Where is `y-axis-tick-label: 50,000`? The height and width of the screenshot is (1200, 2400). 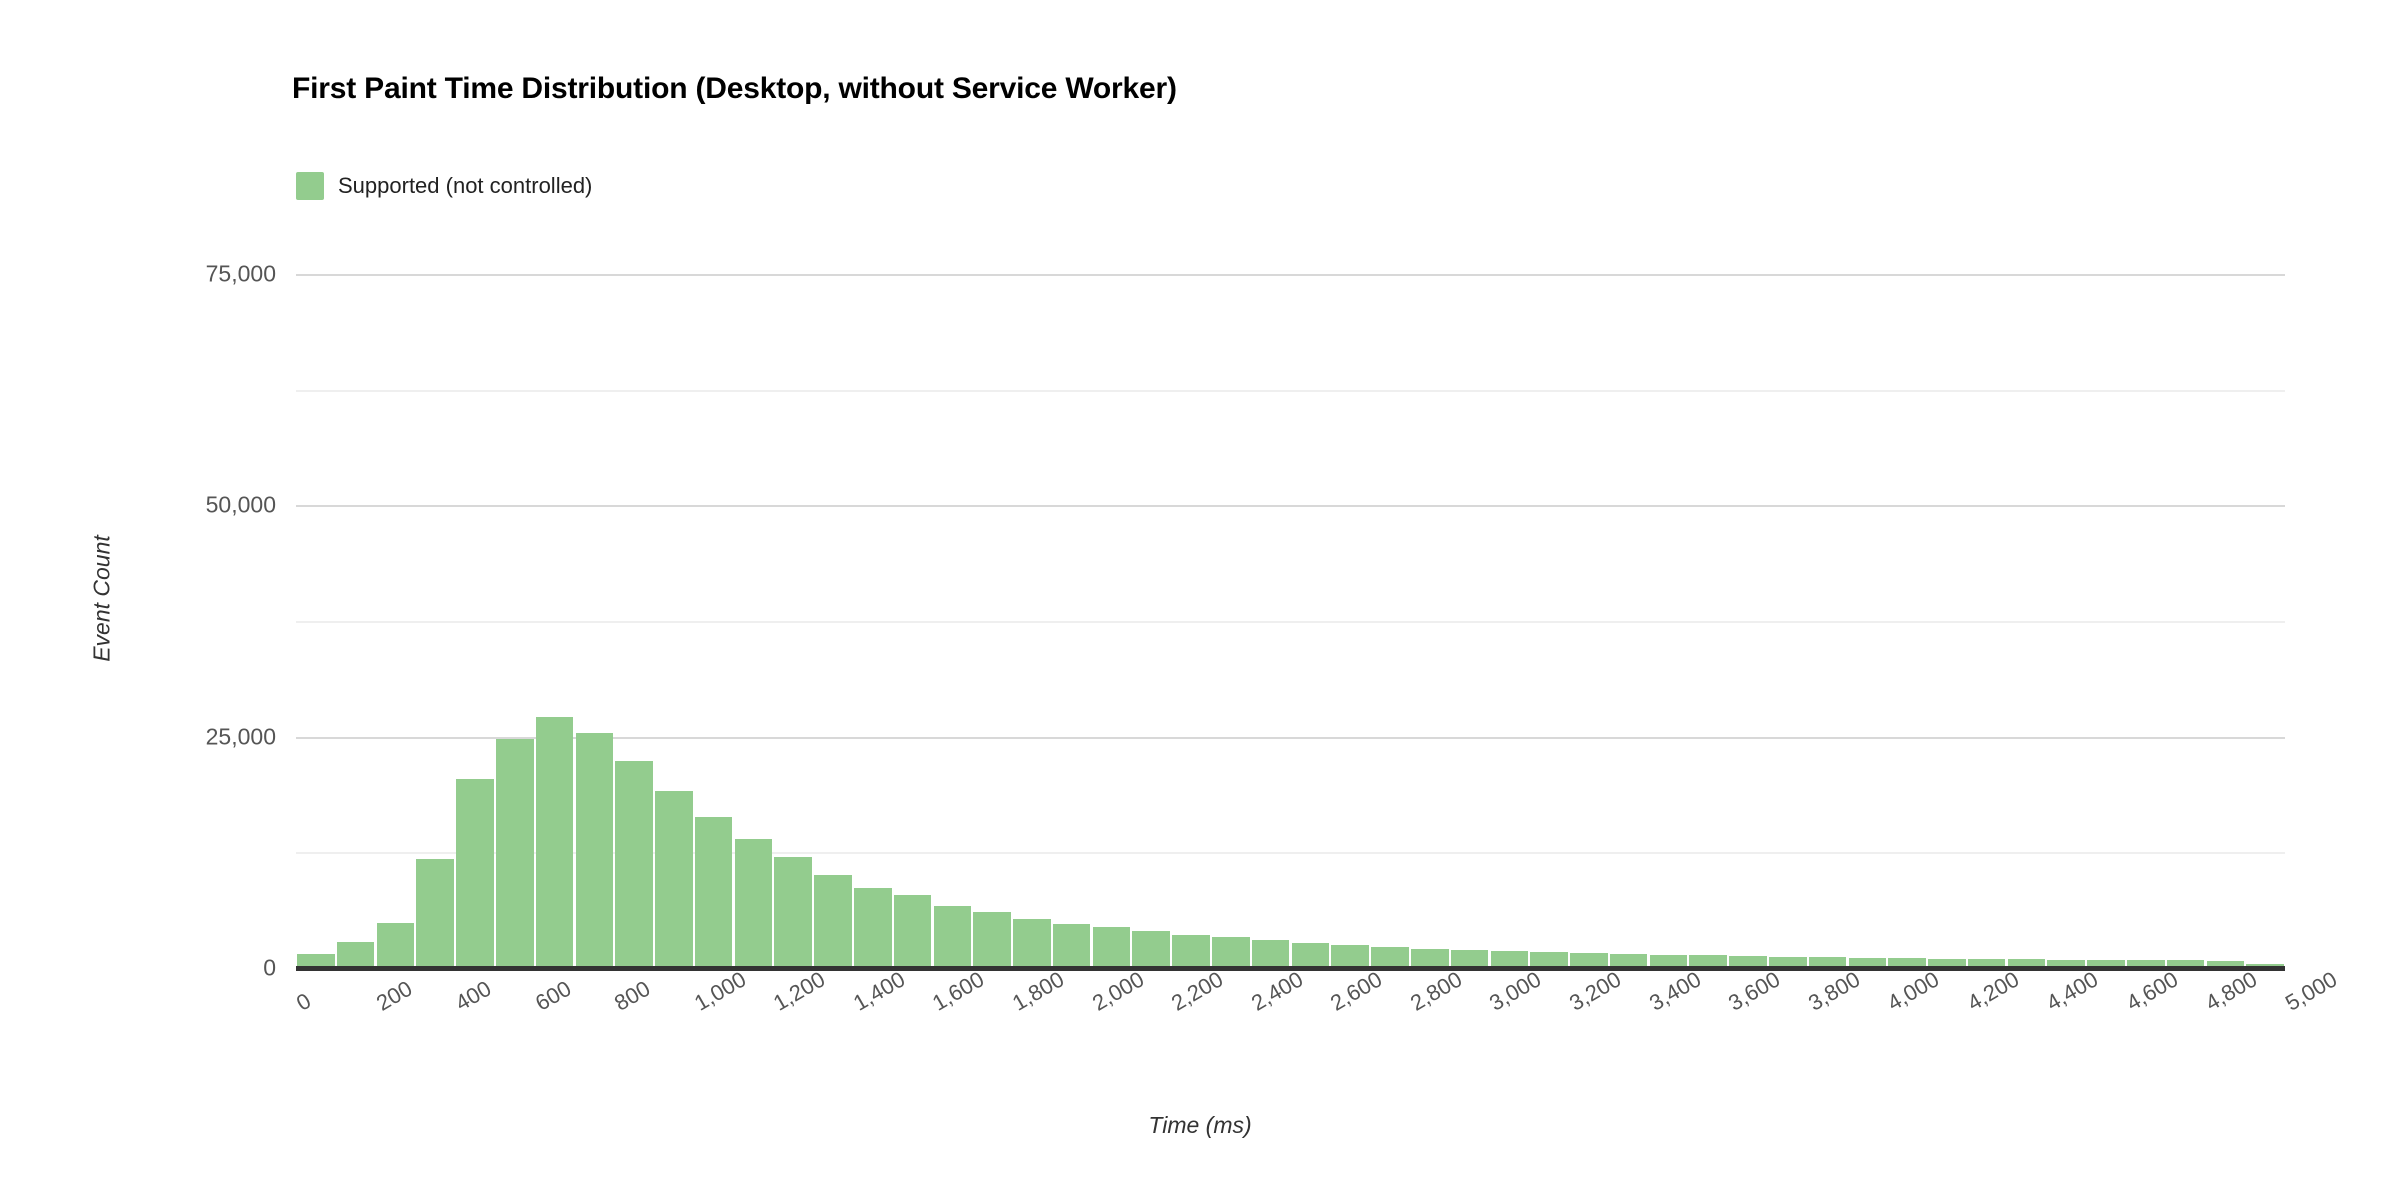 y-axis-tick-label: 50,000 is located at coordinates (240, 504).